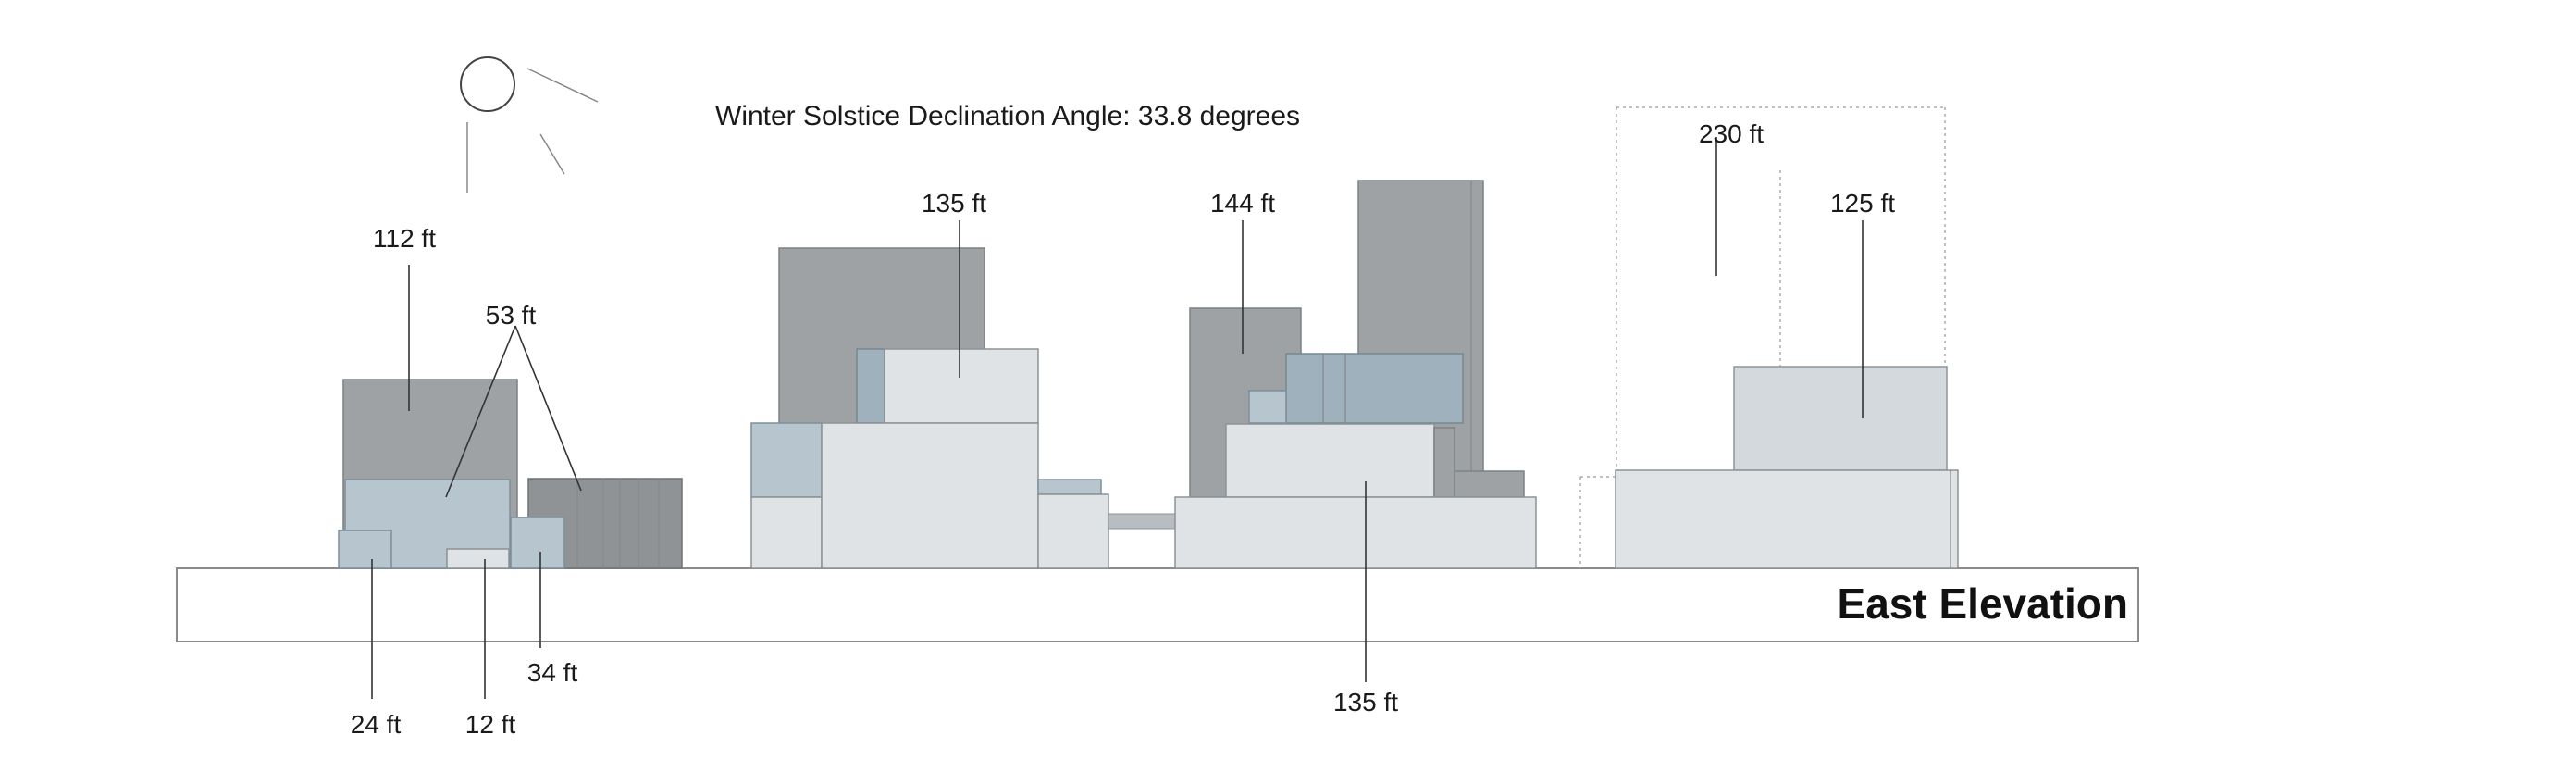 The height and width of the screenshot is (760, 2576). I want to click on label-24ft: 24 ft, so click(377, 724).